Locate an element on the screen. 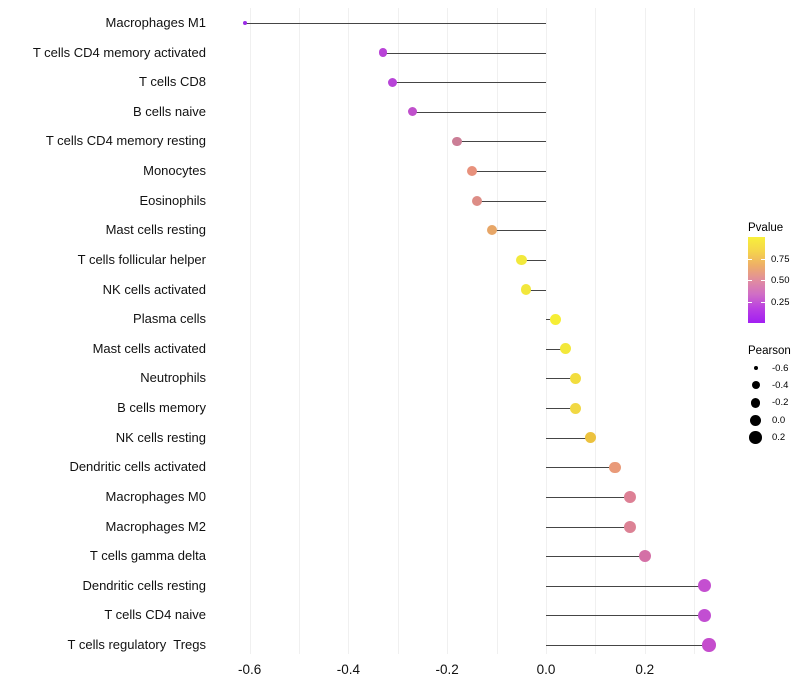 The image size is (800, 700). row-label: Macrophages M0 is located at coordinates (155, 496).